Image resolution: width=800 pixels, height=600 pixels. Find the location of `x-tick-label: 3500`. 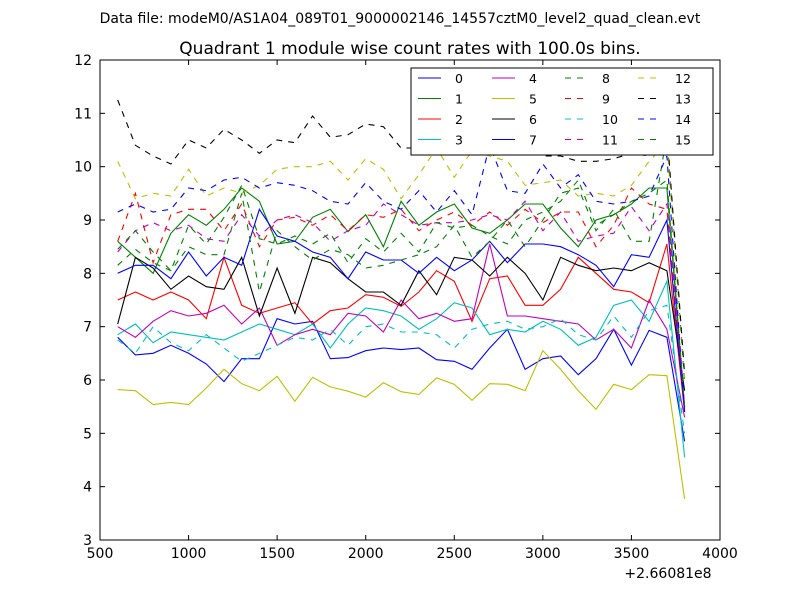

x-tick-label: 3500 is located at coordinates (632, 554).